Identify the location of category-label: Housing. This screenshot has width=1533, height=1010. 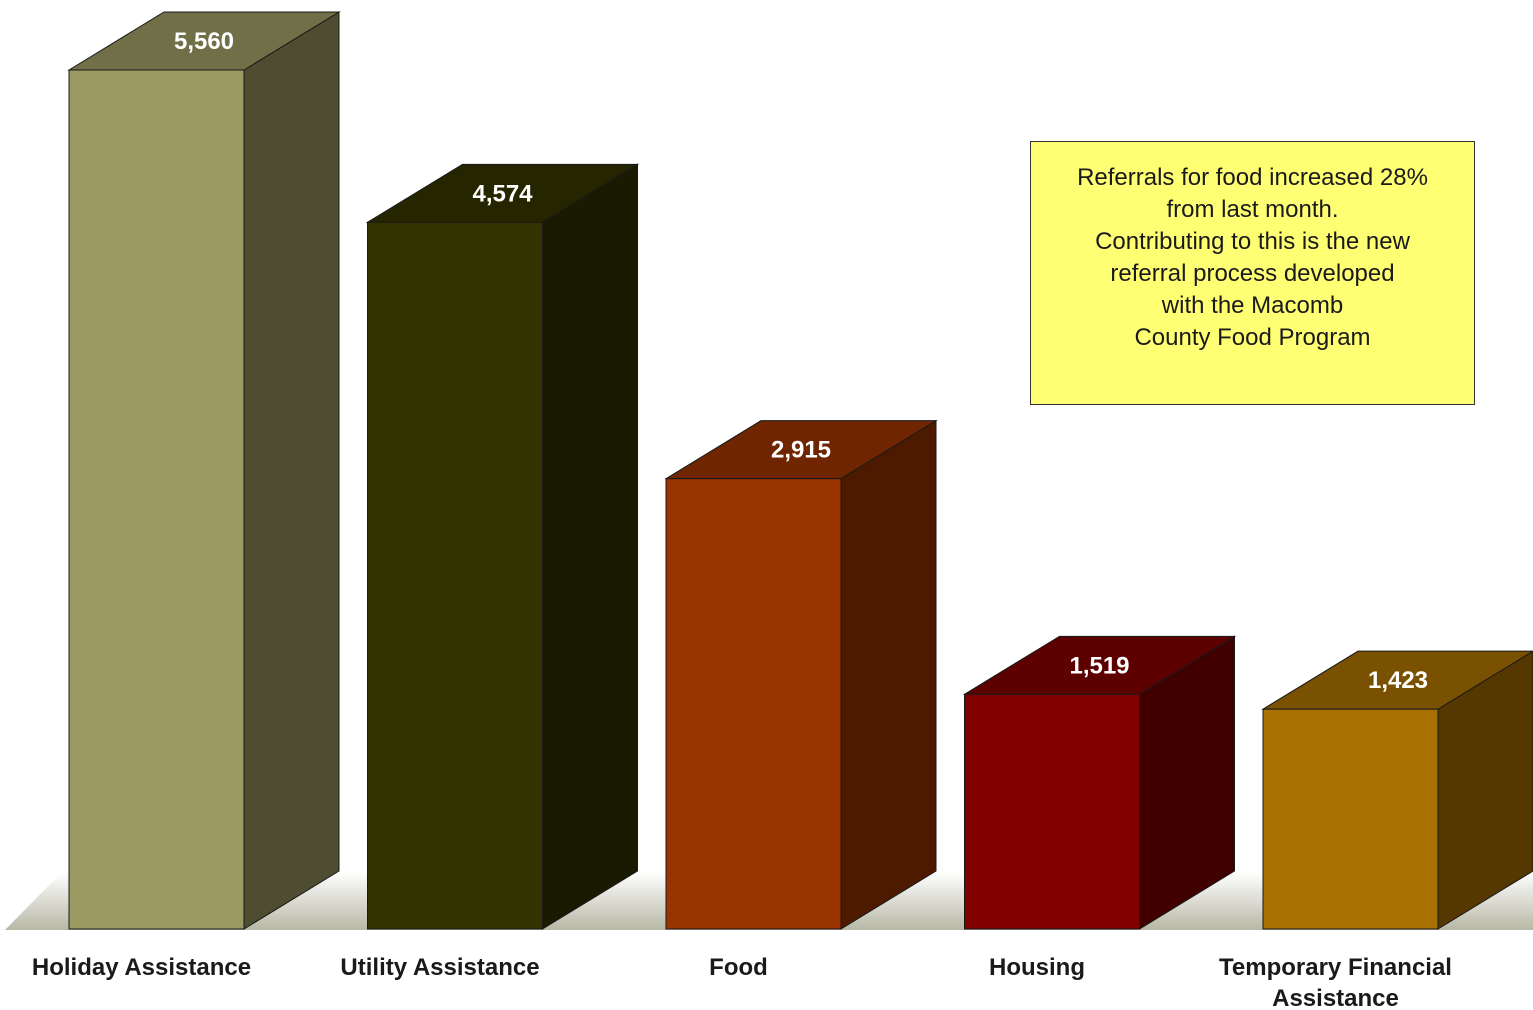
(1037, 967).